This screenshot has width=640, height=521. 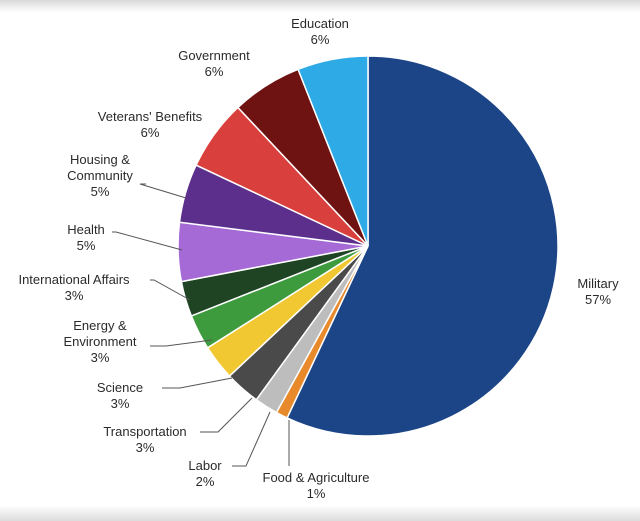 What do you see at coordinates (320, 31) in the screenshot?
I see `slice-label-education: Education 6%` at bounding box center [320, 31].